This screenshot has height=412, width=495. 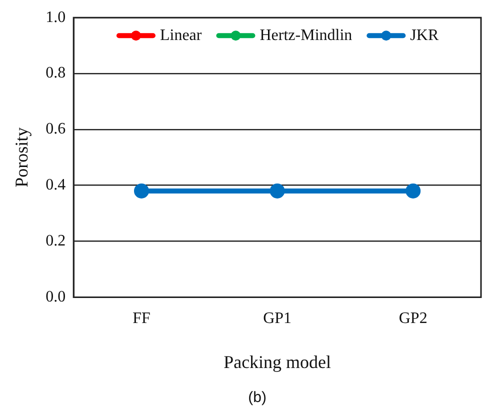 What do you see at coordinates (56, 73) in the screenshot?
I see `y-tick-label: 0.8` at bounding box center [56, 73].